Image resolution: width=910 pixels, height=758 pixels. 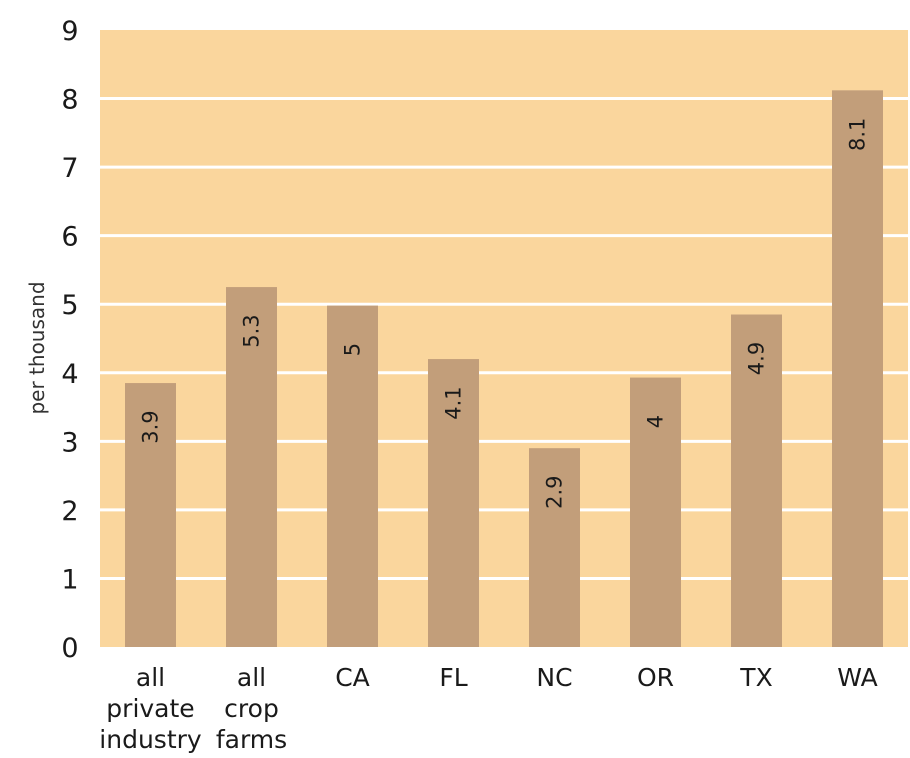 What do you see at coordinates (69, 168) in the screenshot?
I see `y-tick-label: 7` at bounding box center [69, 168].